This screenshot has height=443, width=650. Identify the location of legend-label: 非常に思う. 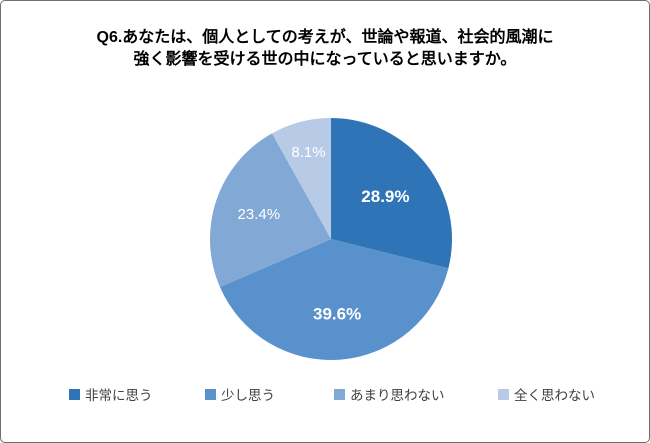
(119, 395).